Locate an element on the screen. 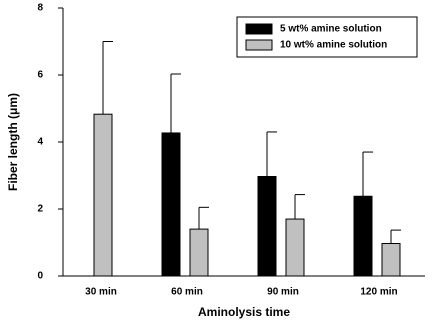 The height and width of the screenshot is (331, 432). legend-label: 10 wt% amine solution is located at coordinates (333, 45).